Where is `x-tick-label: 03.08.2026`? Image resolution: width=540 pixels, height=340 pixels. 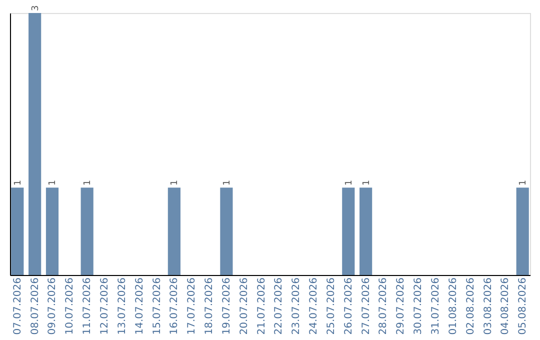
x-tick-label: 03.08.2026 is located at coordinates (488, 306).